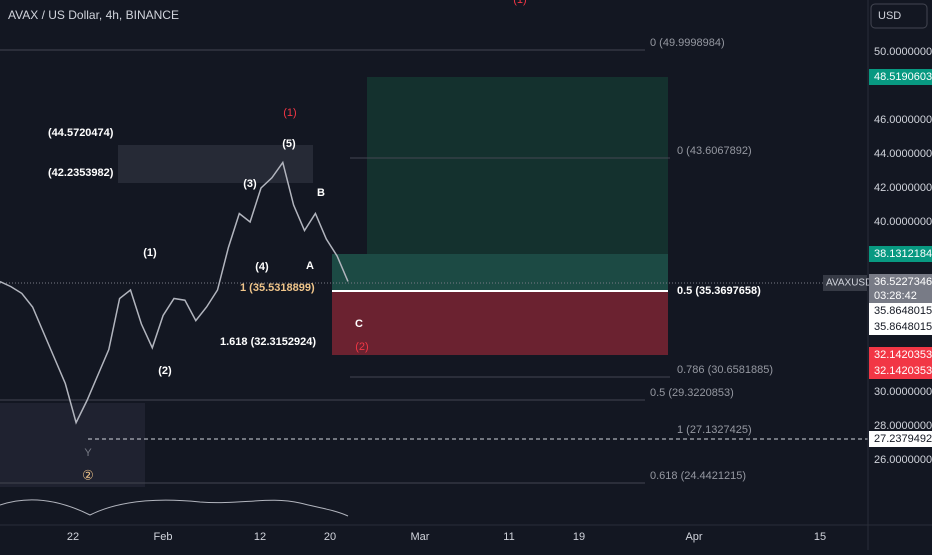  What do you see at coordinates (163, 537) in the screenshot?
I see `time-label: Feb` at bounding box center [163, 537].